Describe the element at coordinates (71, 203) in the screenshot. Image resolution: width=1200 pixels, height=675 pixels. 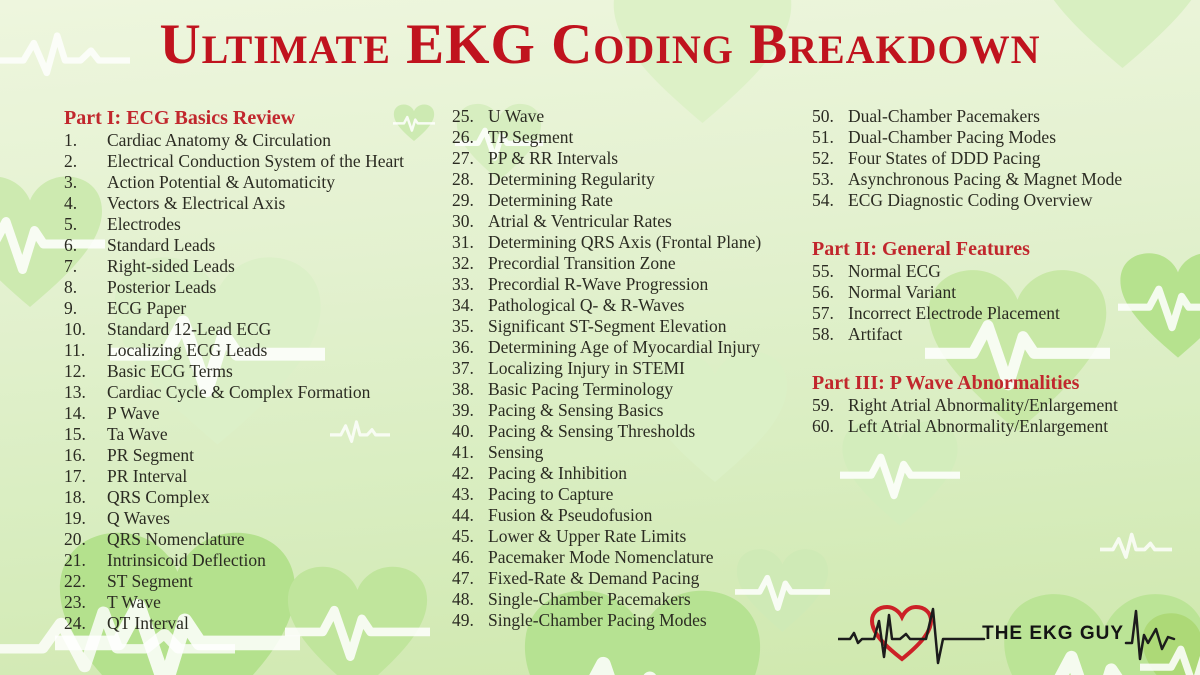
I see `item-number: 4.` at that location.